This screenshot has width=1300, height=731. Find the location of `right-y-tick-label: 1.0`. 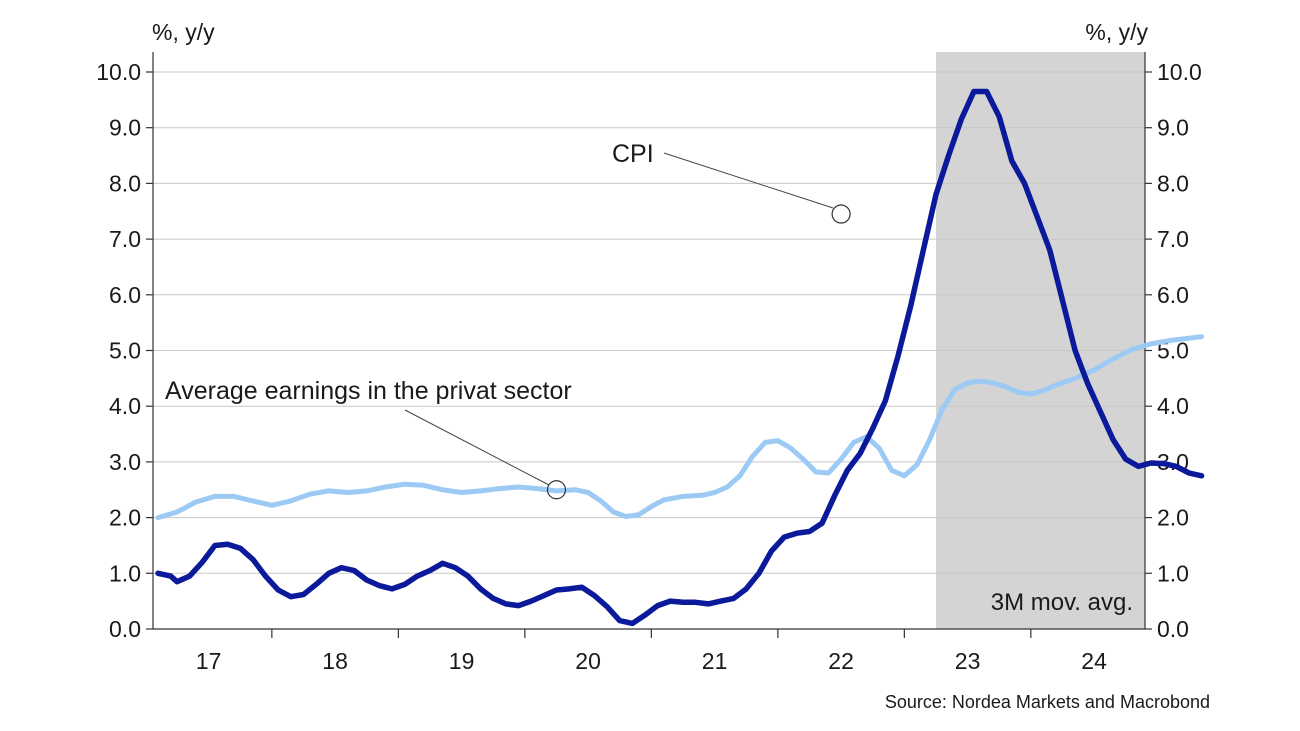

right-y-tick-label: 1.0 is located at coordinates (1173, 573).